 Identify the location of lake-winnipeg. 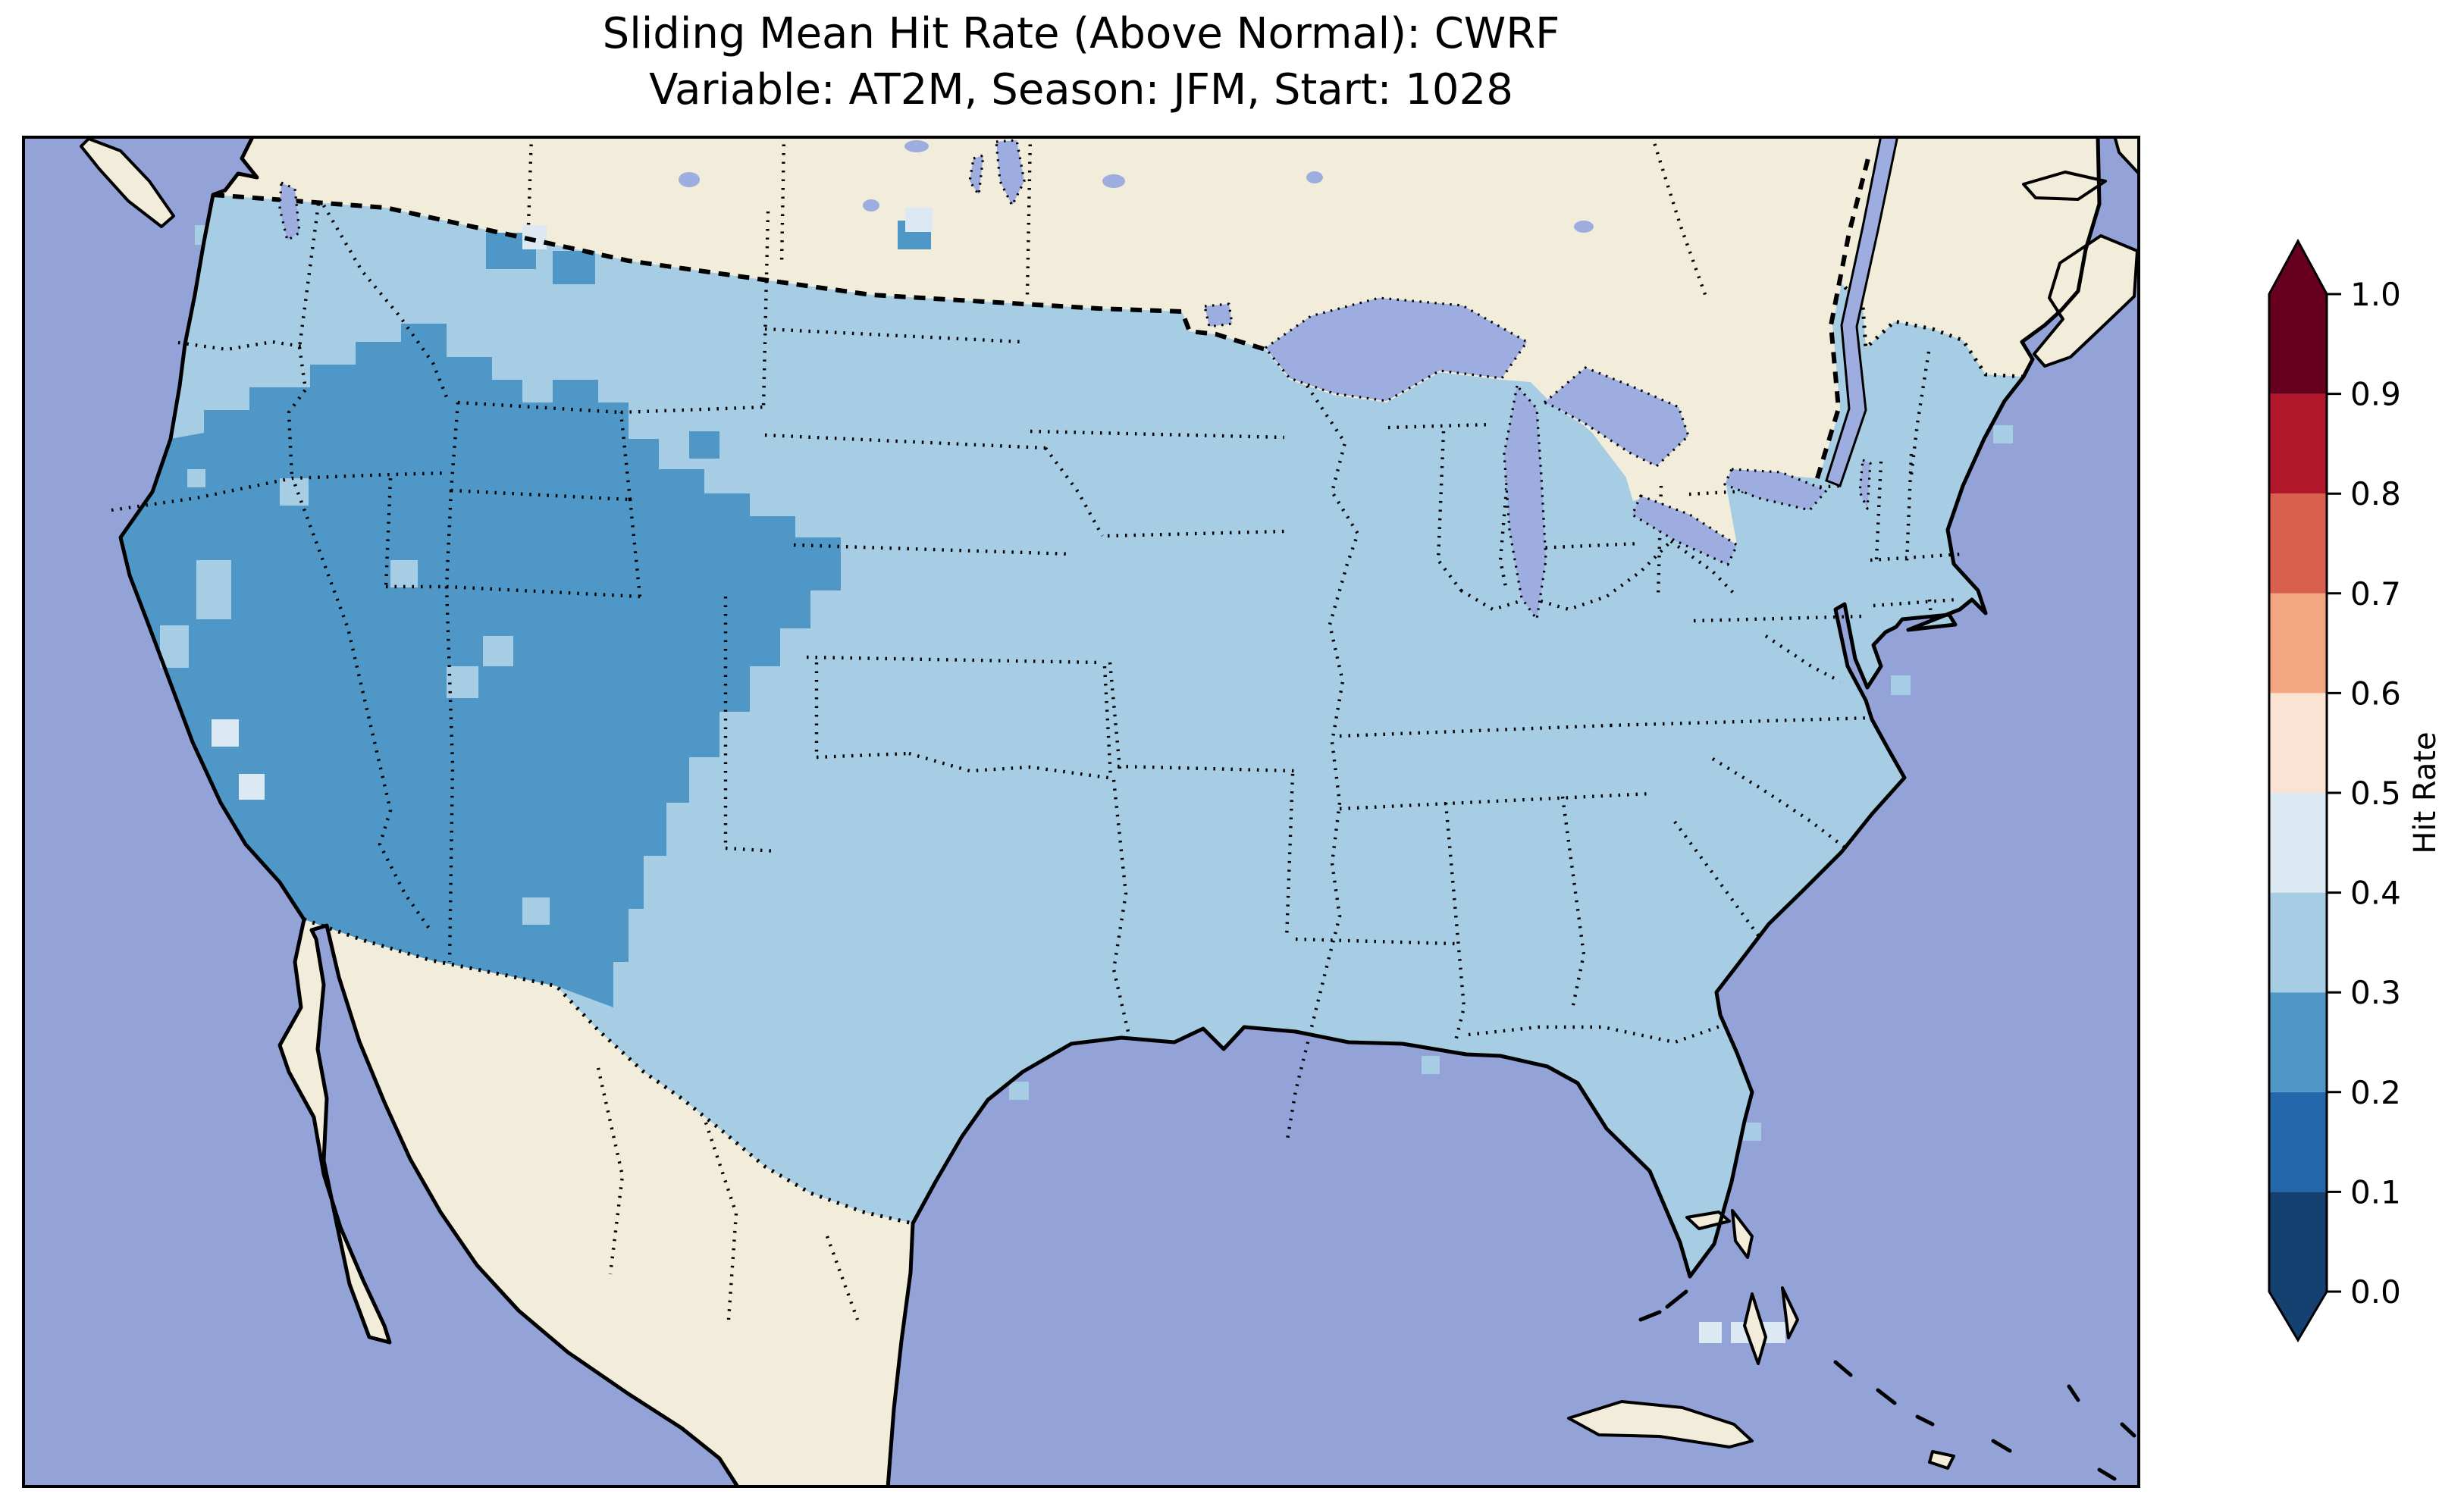
(1011, 173).